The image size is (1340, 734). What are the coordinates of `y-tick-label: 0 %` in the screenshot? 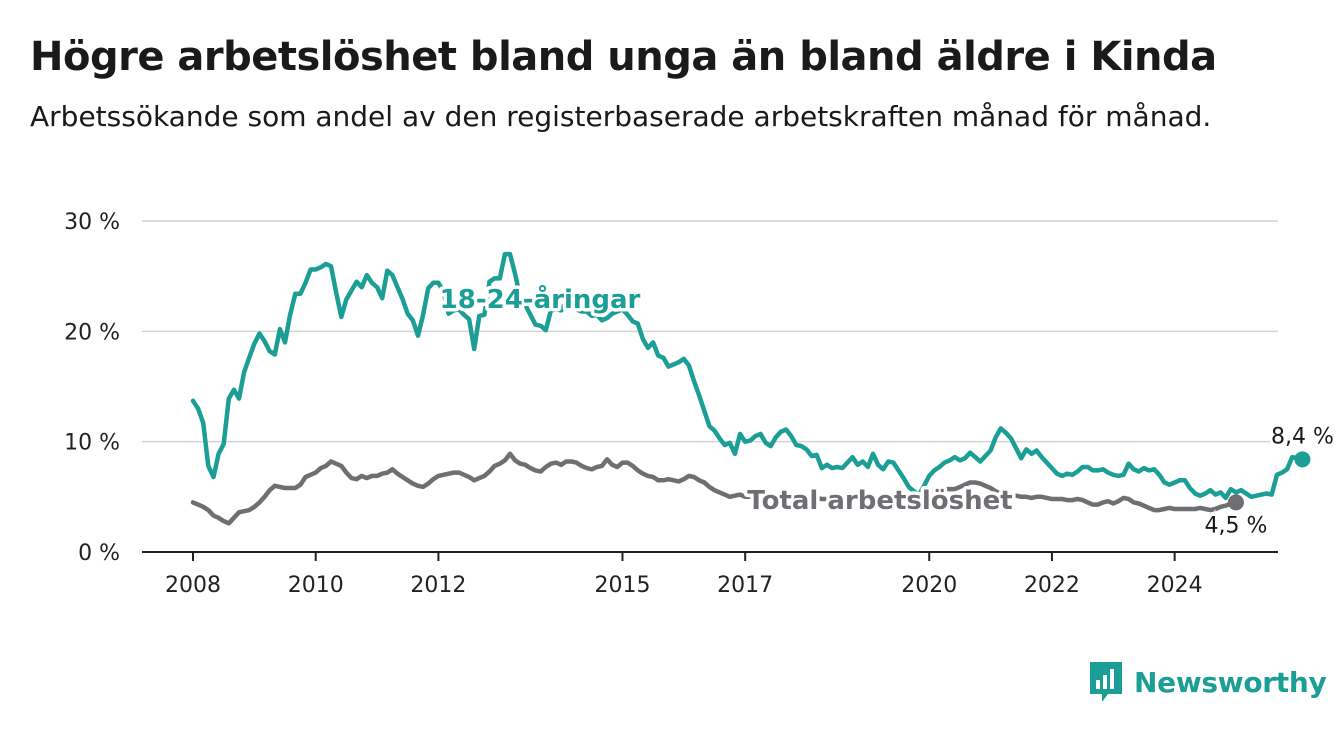 It's located at (99, 553).